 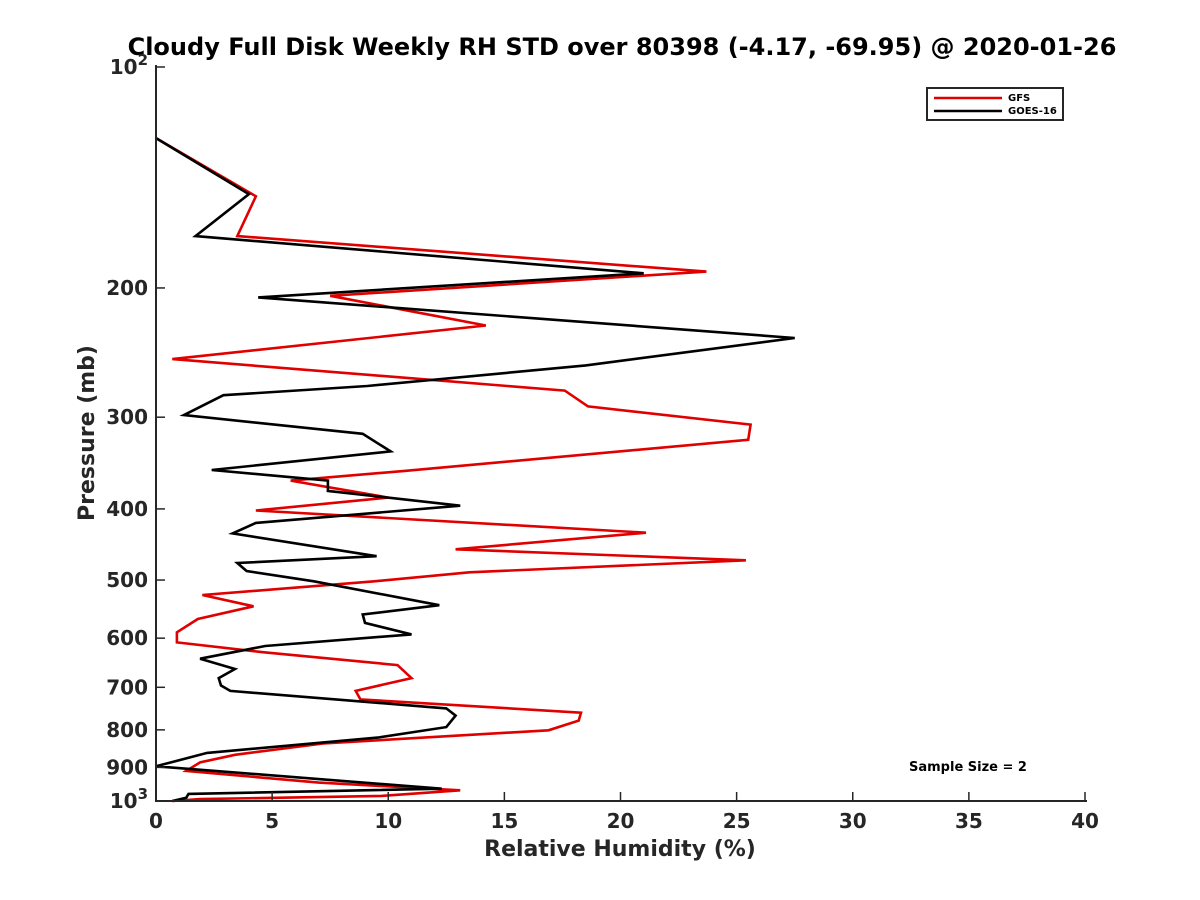 I want to click on x-axis-label: Relative Humidity (%), so click(x=620, y=849).